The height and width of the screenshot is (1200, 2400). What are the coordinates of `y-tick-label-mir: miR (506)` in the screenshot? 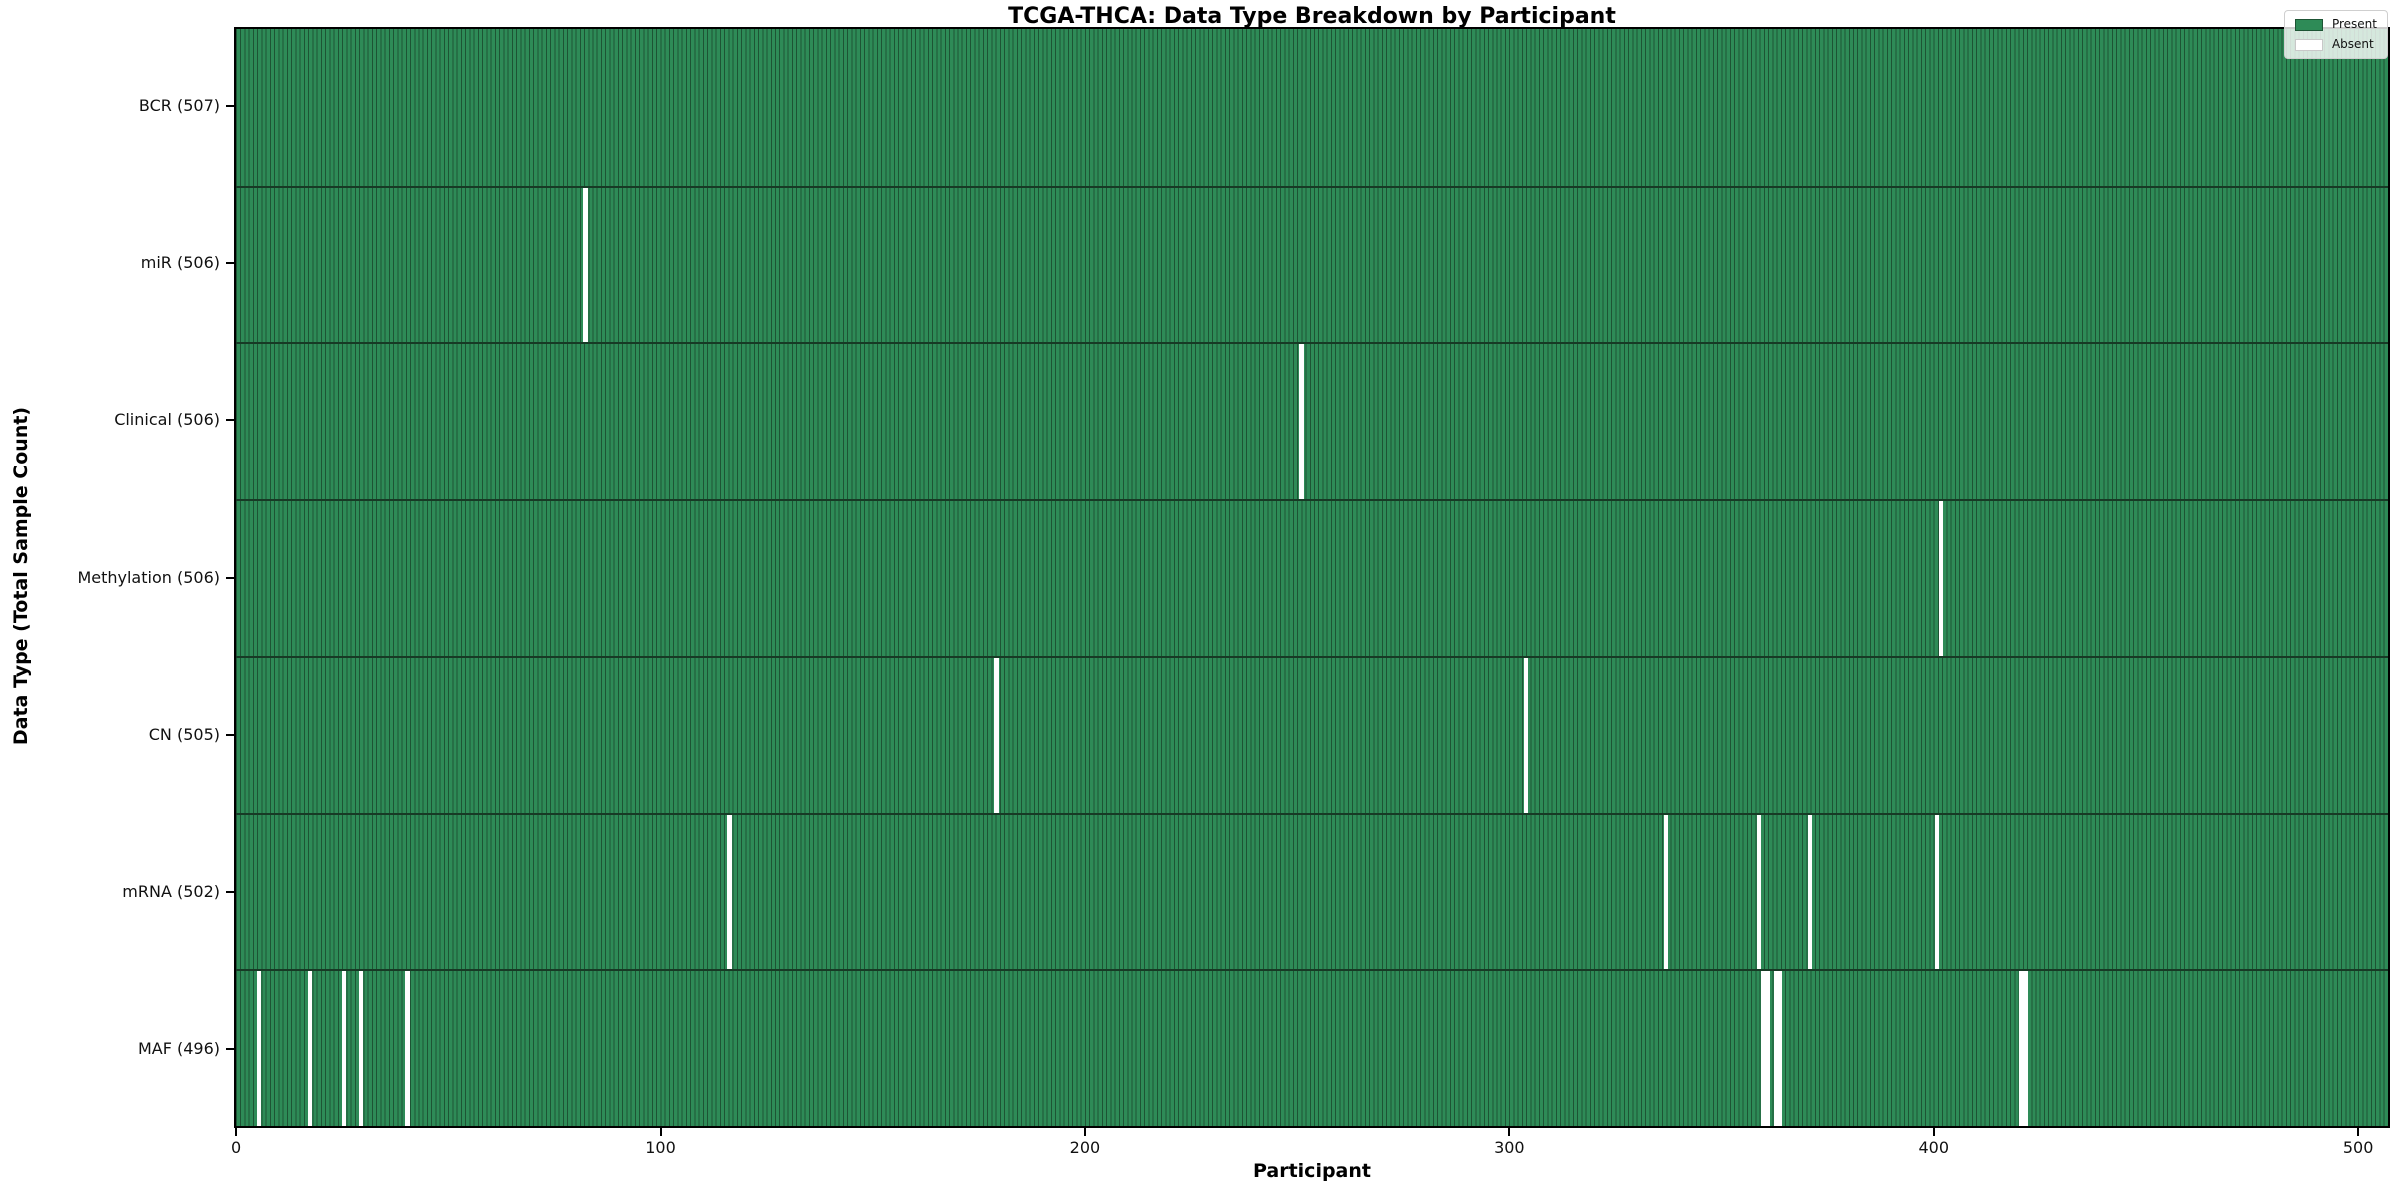 It's located at (180, 262).